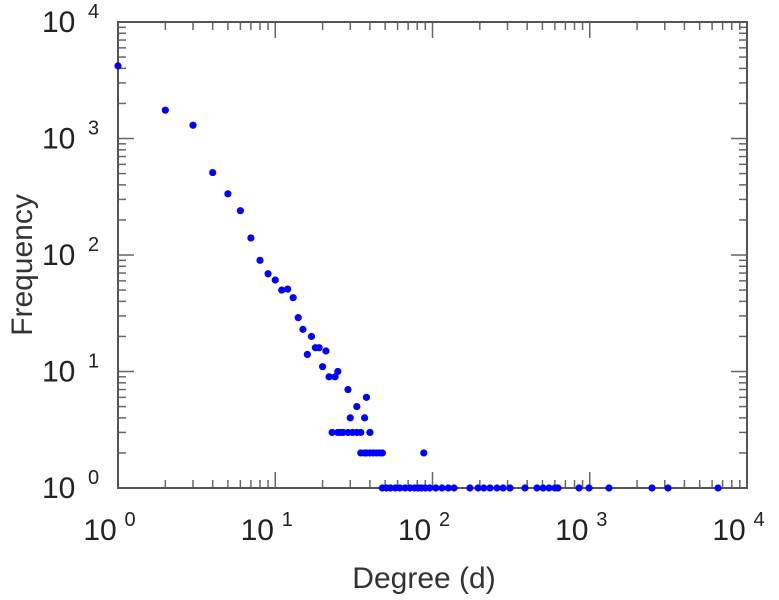 The width and height of the screenshot is (779, 600). I want to click on x-tick-labels: 10 0 10 1 10 2 10 3 10 4, so click(423, 528).